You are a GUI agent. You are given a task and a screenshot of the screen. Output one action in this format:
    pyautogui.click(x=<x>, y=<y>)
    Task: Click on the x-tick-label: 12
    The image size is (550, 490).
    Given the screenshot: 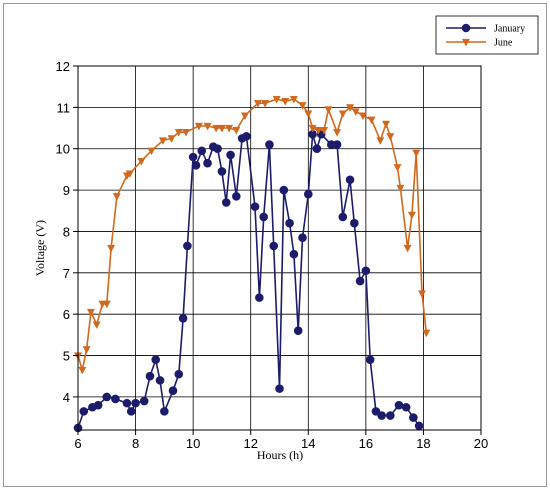 What is the action you would take?
    pyautogui.click(x=250, y=443)
    